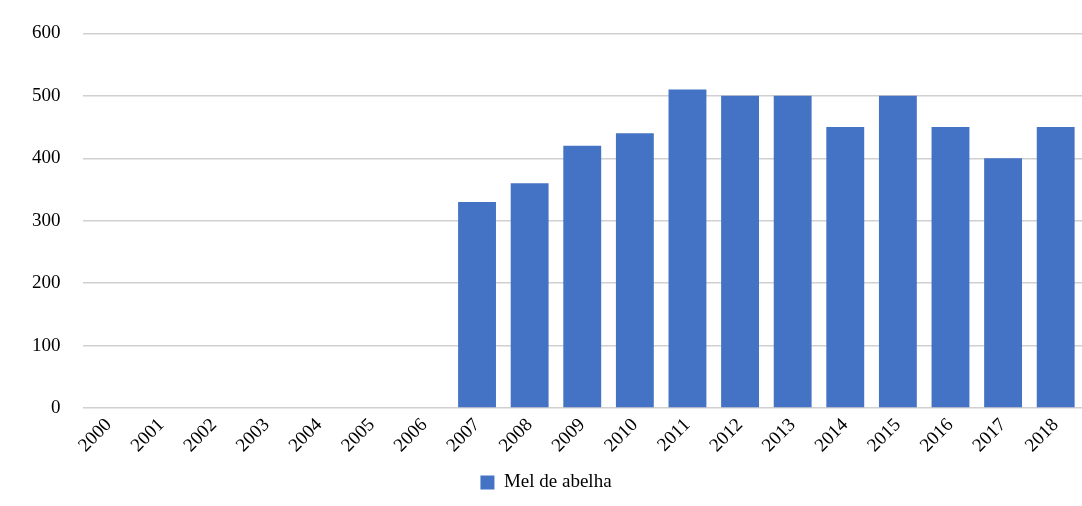  Describe the element at coordinates (46, 94) in the screenshot. I see `y-tick-label: 500` at that location.